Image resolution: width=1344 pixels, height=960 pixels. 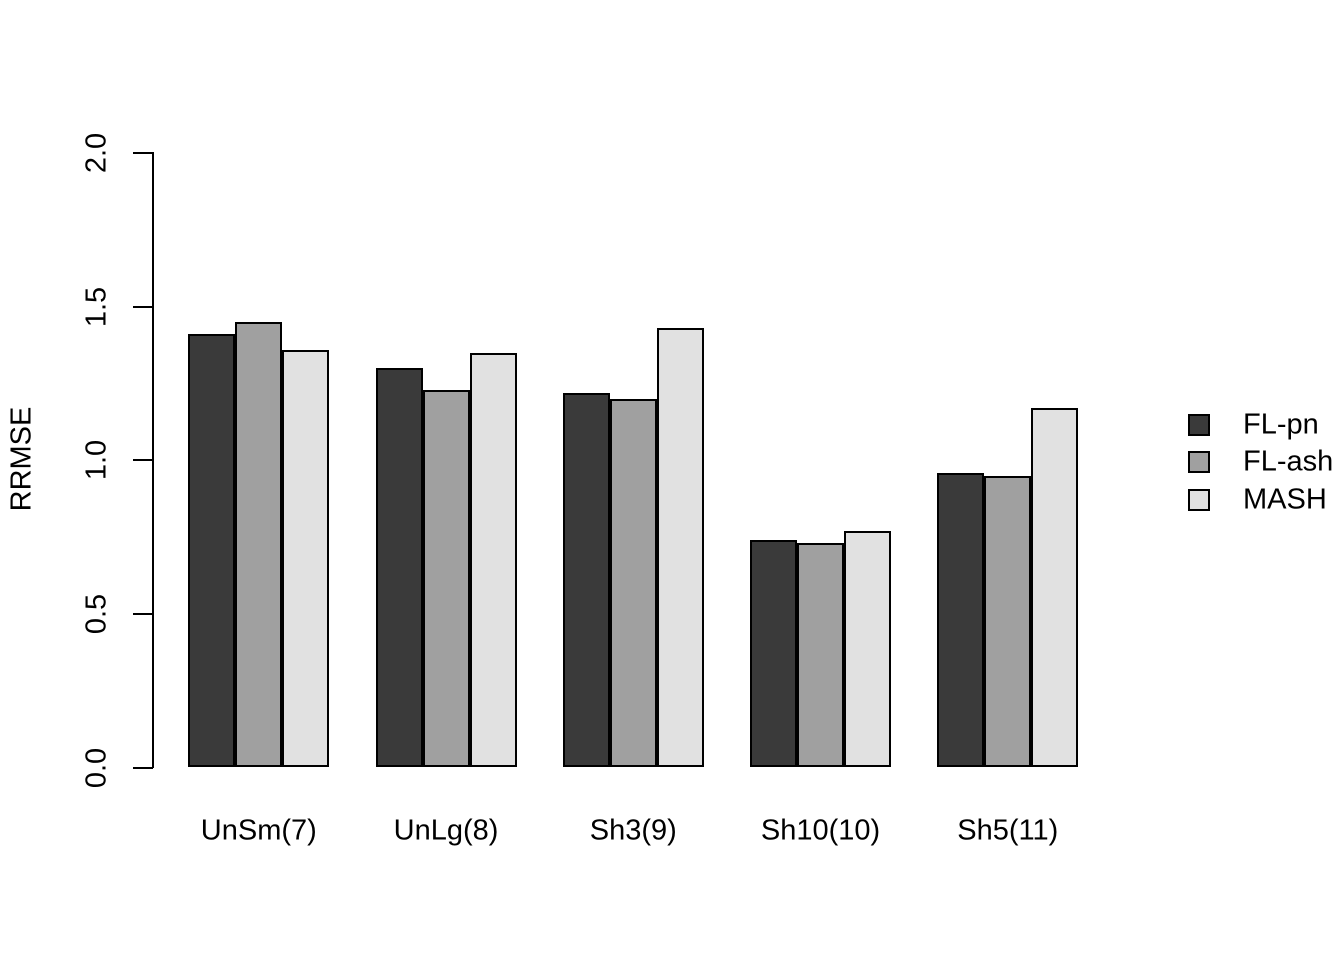 What do you see at coordinates (446, 830) in the screenshot?
I see `x-axis-category-label: UnLg(8)` at bounding box center [446, 830].